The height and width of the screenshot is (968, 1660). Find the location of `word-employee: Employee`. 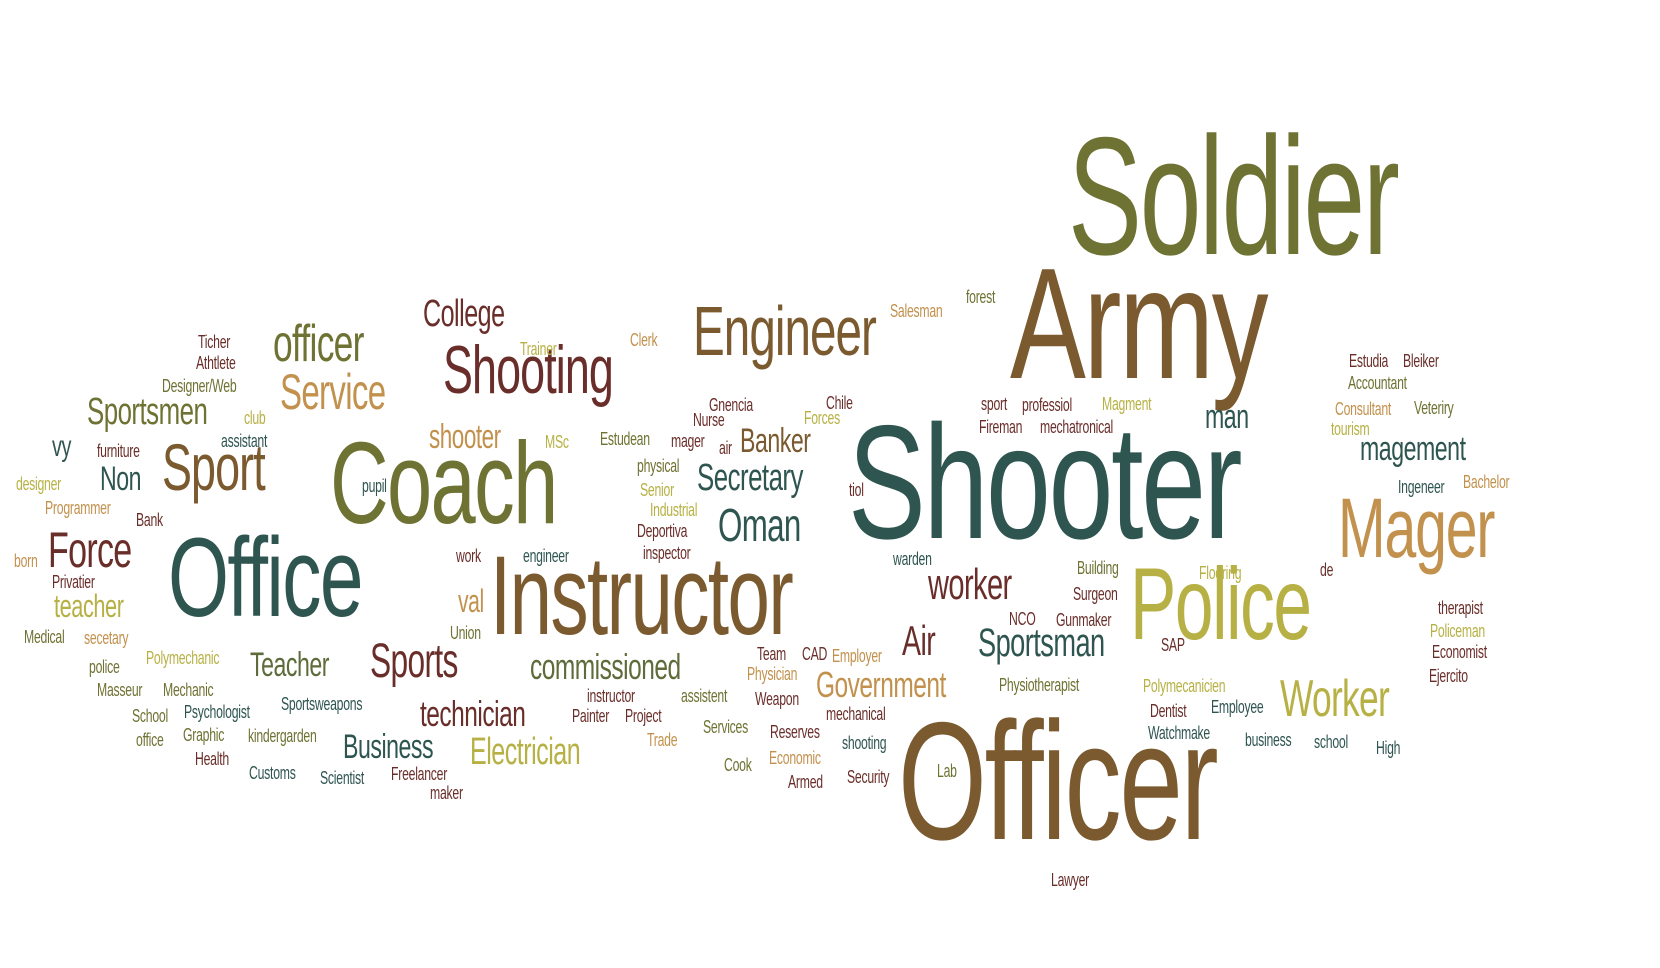

word-employee: Employee is located at coordinates (1237, 707).